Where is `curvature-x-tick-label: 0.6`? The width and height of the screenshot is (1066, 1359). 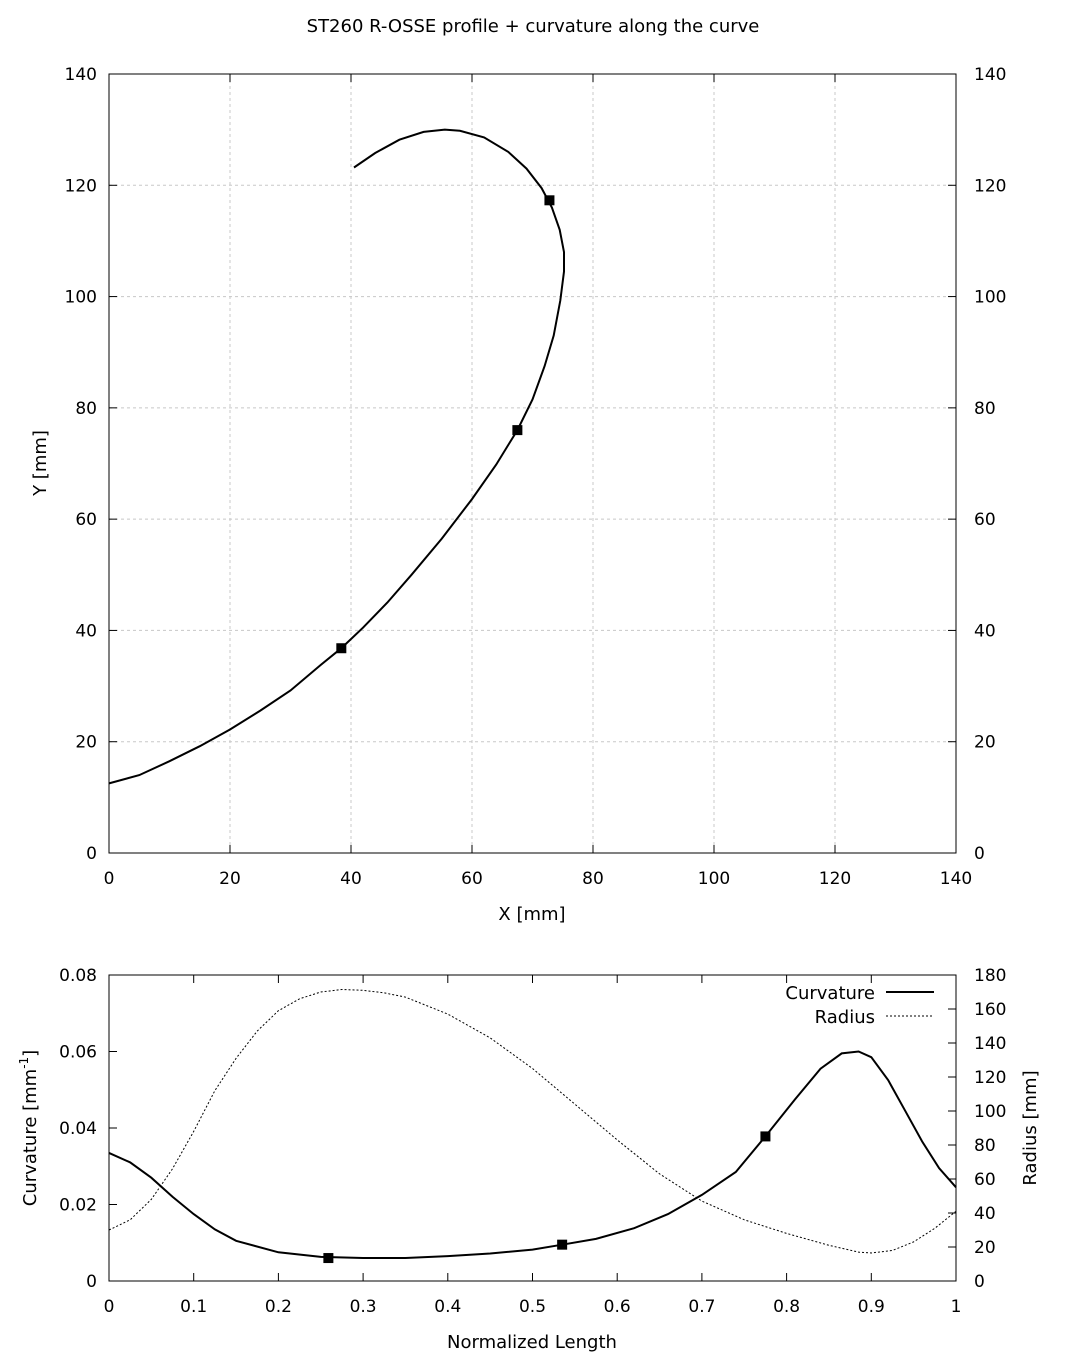 curvature-x-tick-label: 0.6 is located at coordinates (617, 1307).